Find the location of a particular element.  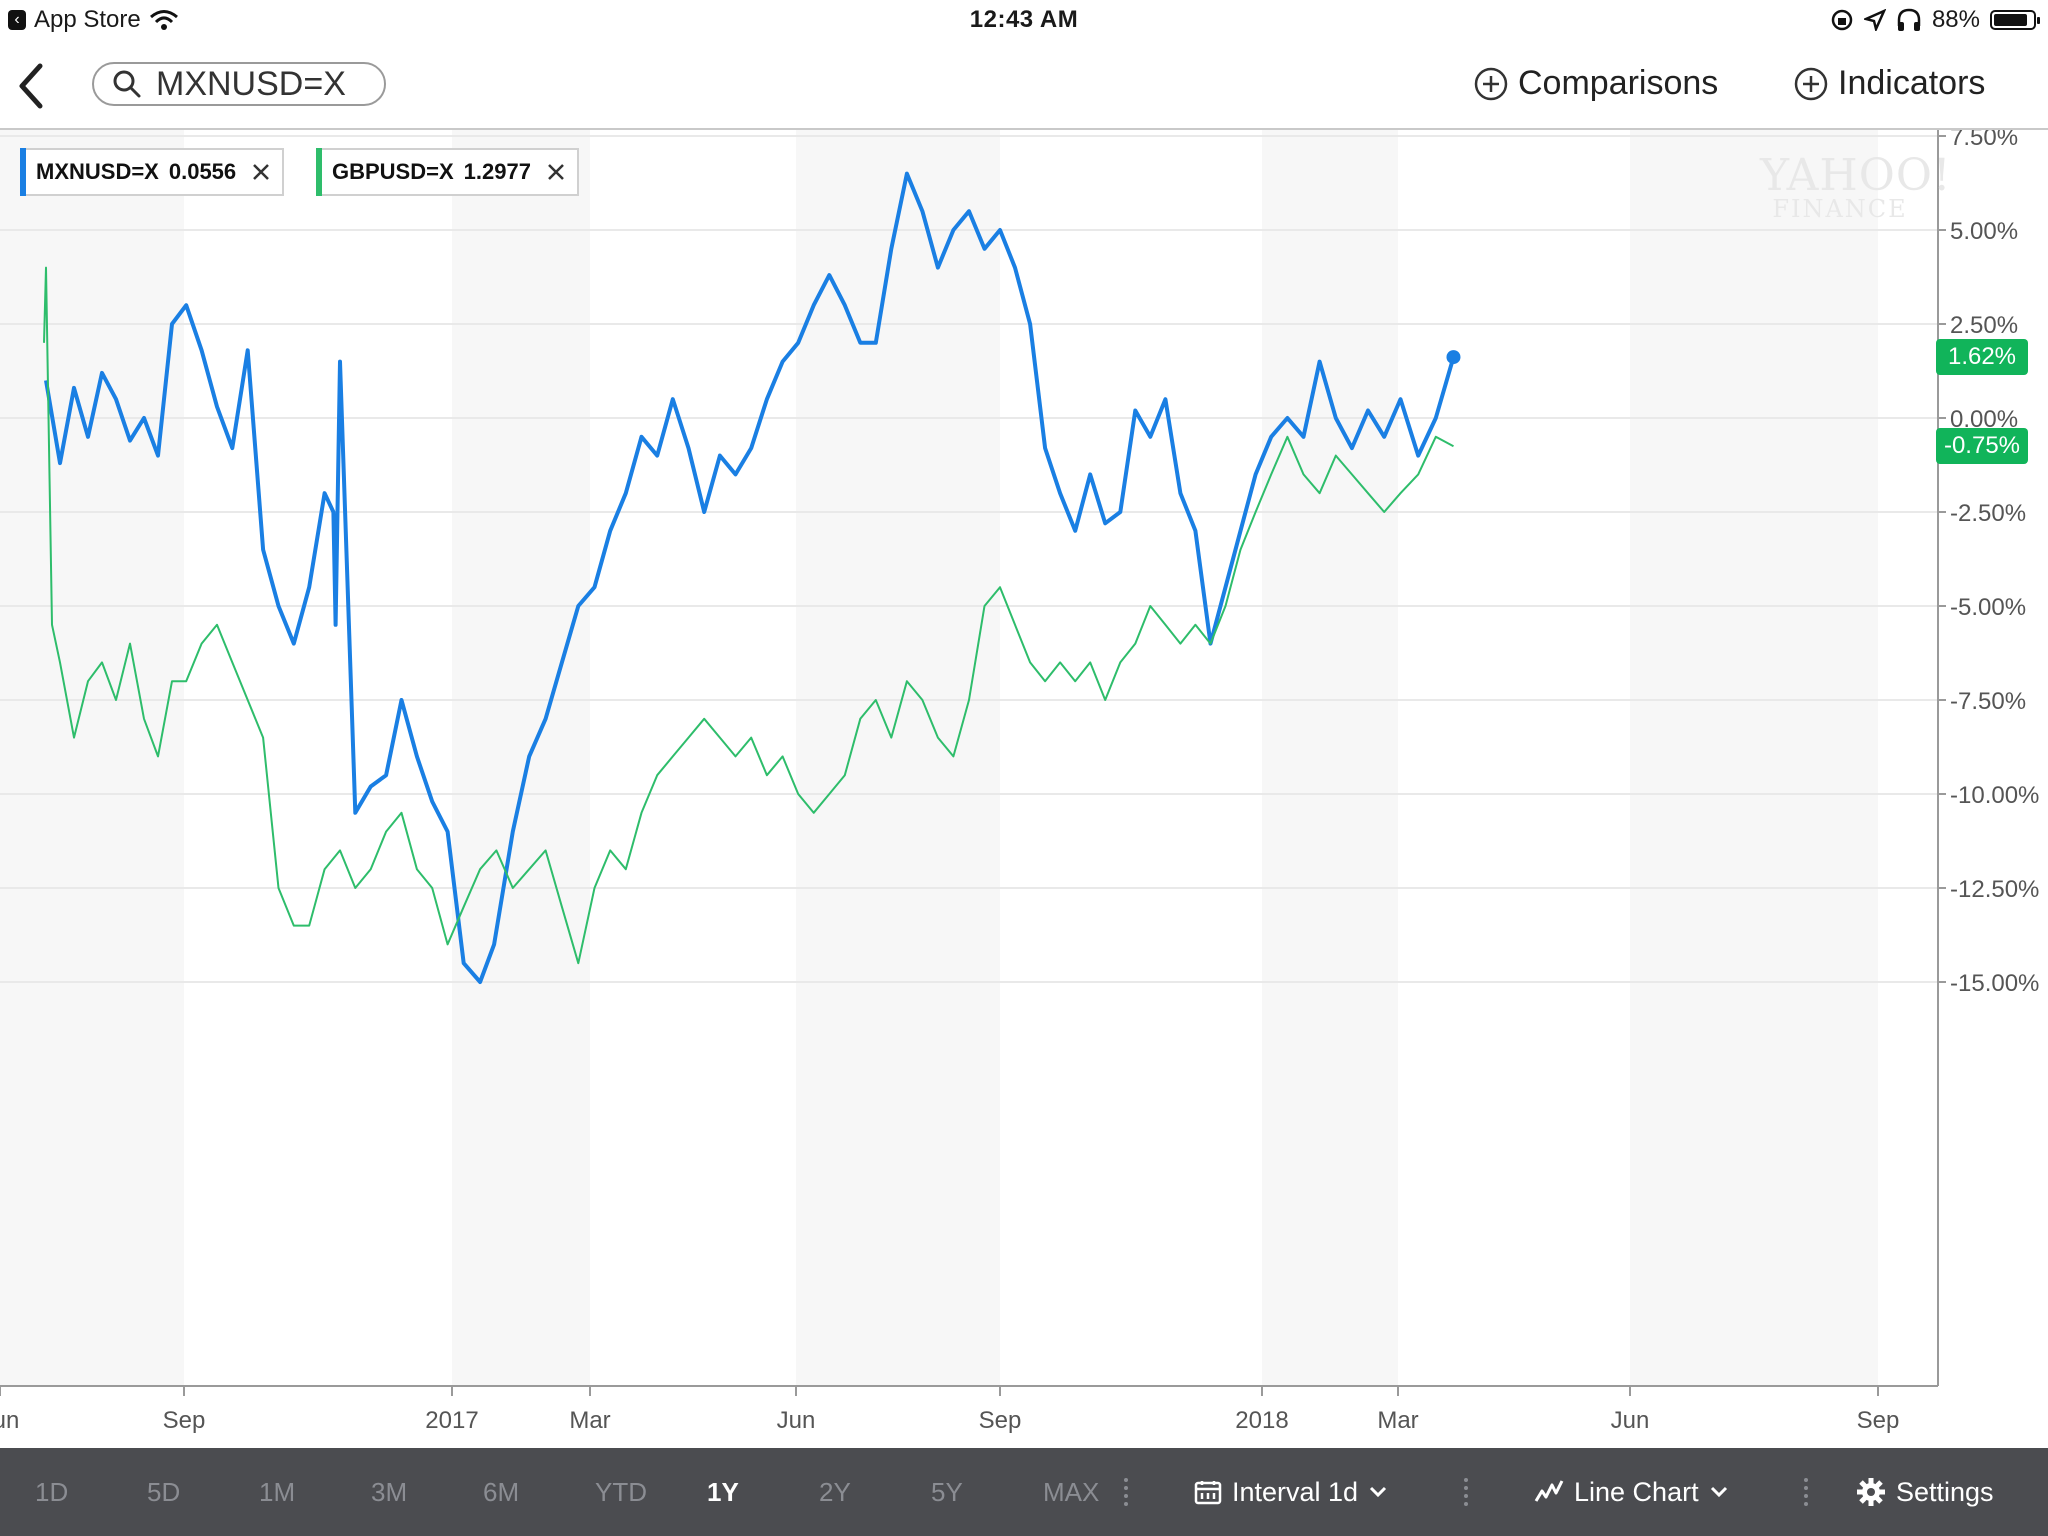

back-to-app-icon: ‹ is located at coordinates (17, 20).